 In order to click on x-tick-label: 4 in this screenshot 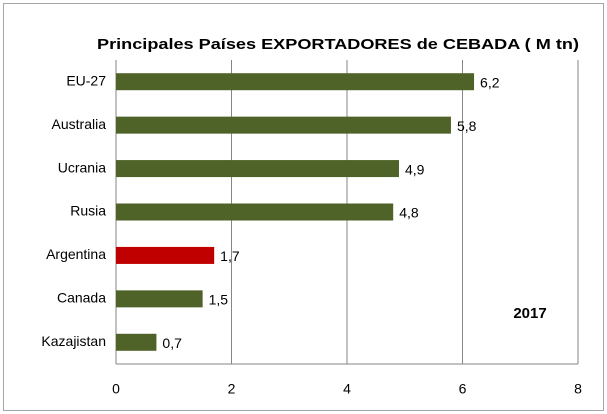, I will do `click(347, 389)`.